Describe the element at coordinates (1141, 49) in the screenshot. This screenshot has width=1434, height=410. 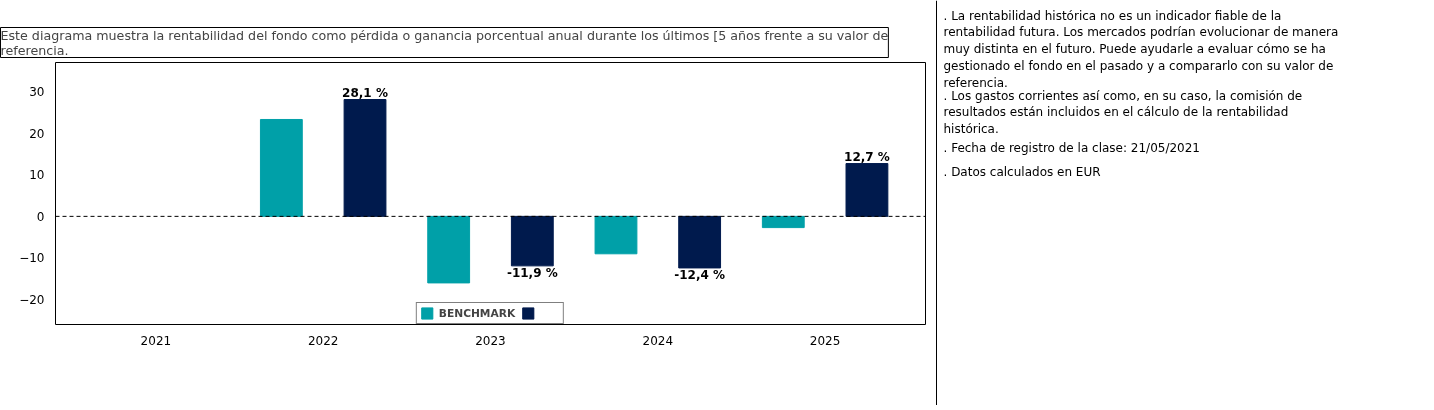
I see `text: . La rentabilidad histórica no es un indicador fiable de la rentabilidad futura. Los mercados podrían evolucionar de manera muy distinta en el futuro. Puede ayudarle a evaluar cómo se ha gestionado el fondo en el pasado y a compararlo con su valor de referencia.` at that location.